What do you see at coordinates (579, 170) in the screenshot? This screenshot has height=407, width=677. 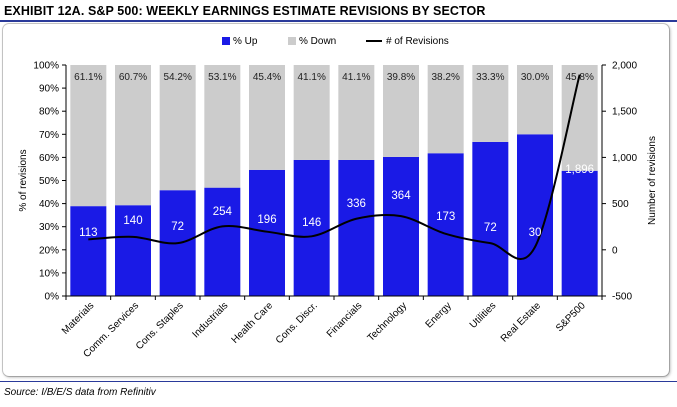 I see `revisions-count-label: 1,896` at bounding box center [579, 170].